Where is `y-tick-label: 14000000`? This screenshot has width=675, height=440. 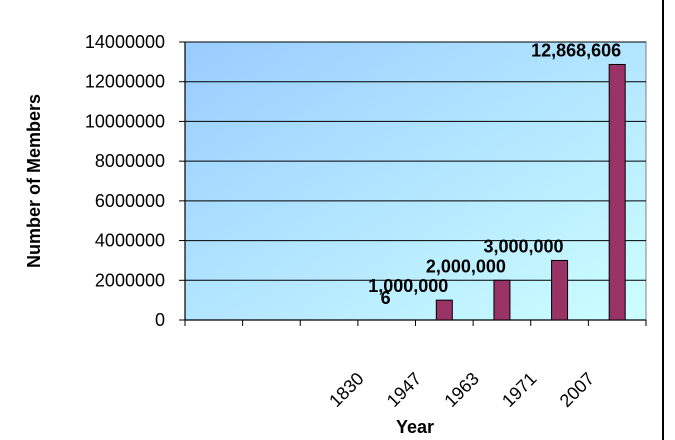
y-tick-label: 14000000 is located at coordinates (125, 42).